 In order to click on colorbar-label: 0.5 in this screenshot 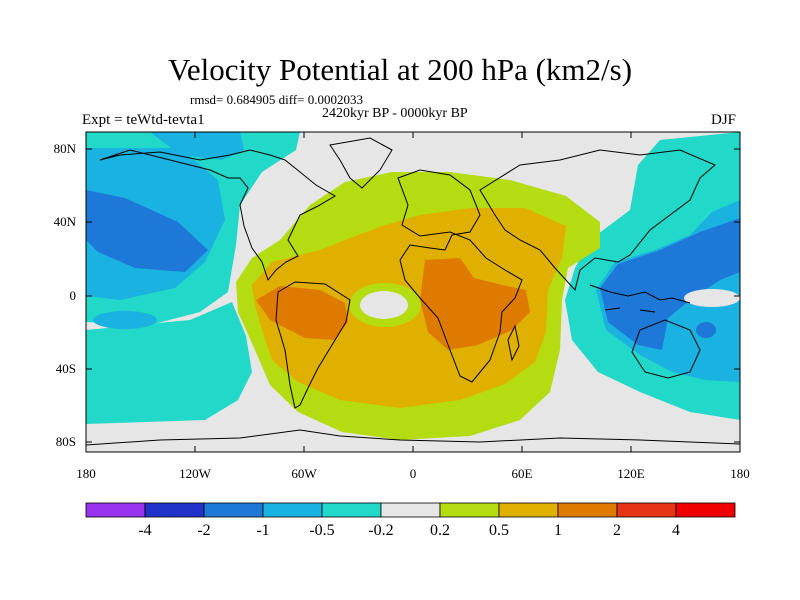, I will do `click(499, 530)`.